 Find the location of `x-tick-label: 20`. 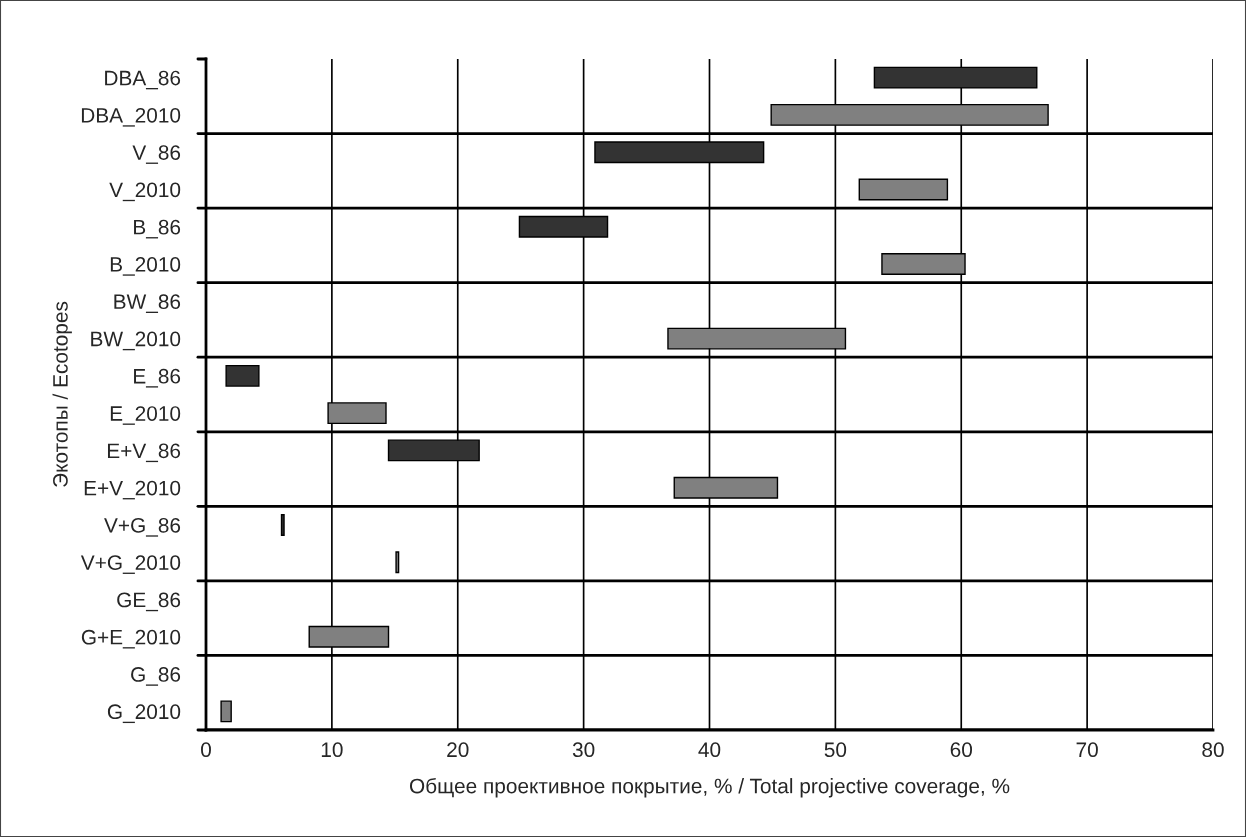

x-tick-label: 20 is located at coordinates (458, 750).